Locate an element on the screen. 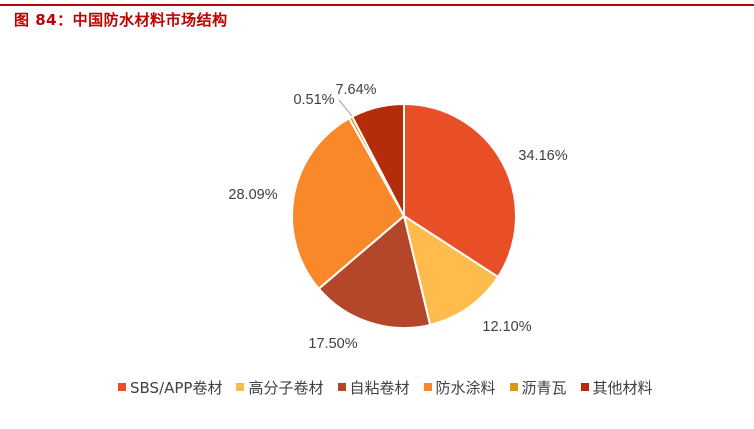 Image resolution: width=754 pixels, height=429 pixels. leader-lines is located at coordinates (345, 108).